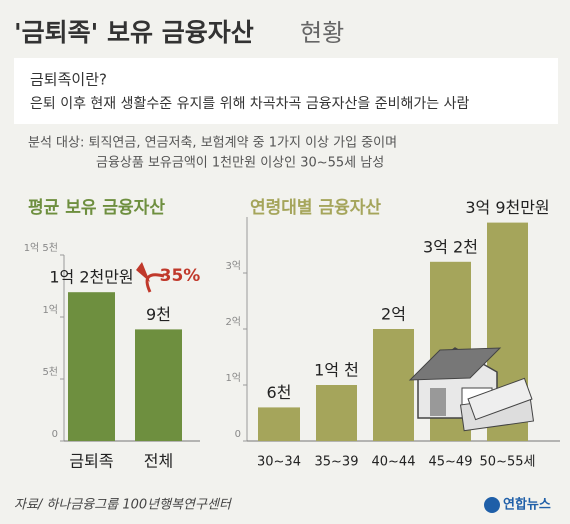  I want to click on chart-title: 평균 보유 금융자산, so click(96, 208).